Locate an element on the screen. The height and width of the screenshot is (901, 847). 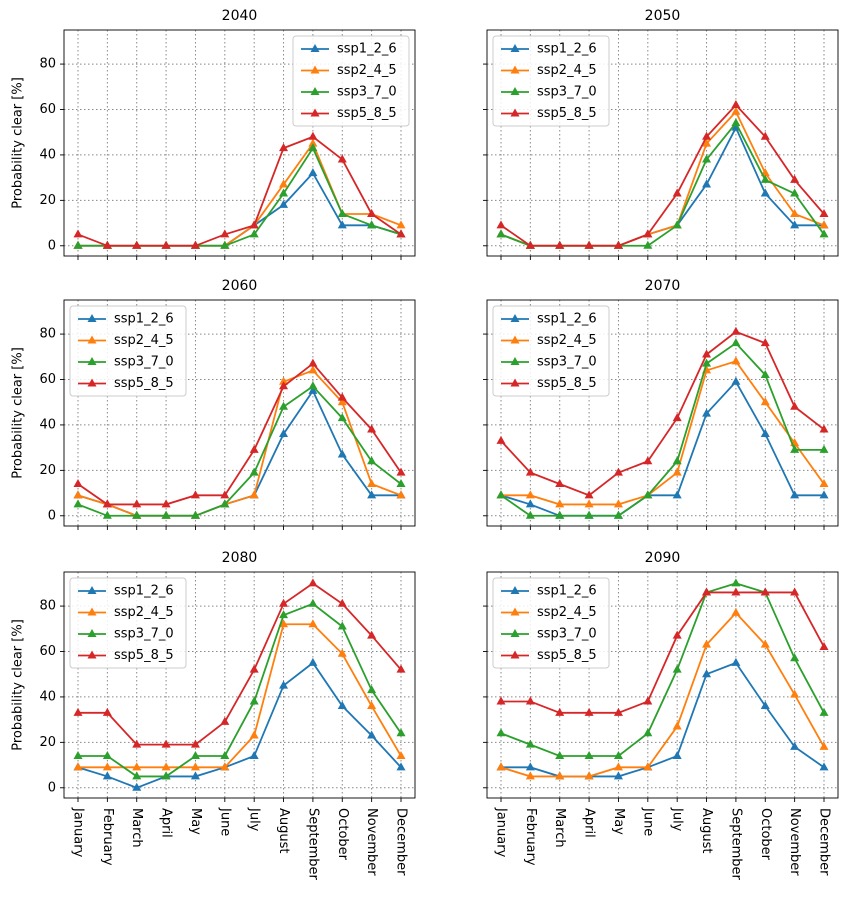
x-tick-label: February is located at coordinates (530, 837).